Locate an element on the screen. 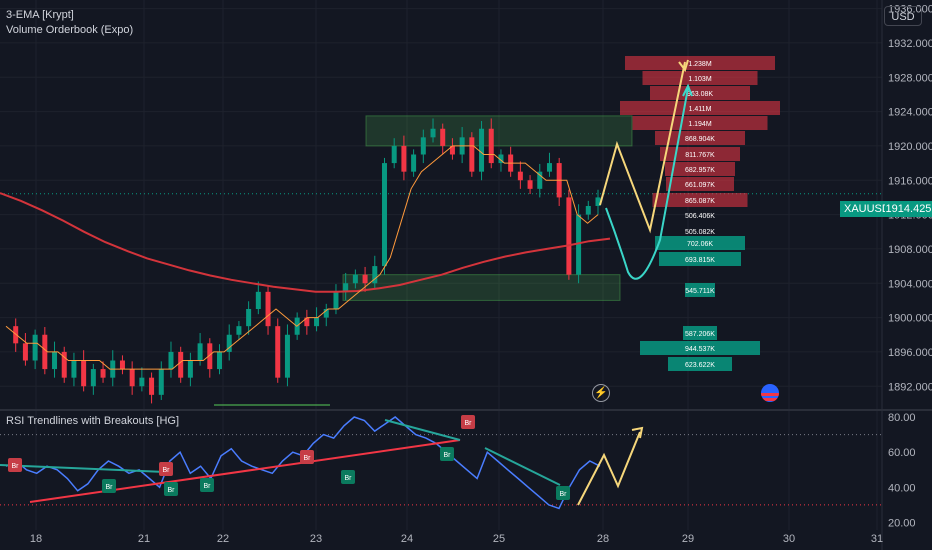 This screenshot has height=550, width=932. projection-path-cyan is located at coordinates (647, 183).